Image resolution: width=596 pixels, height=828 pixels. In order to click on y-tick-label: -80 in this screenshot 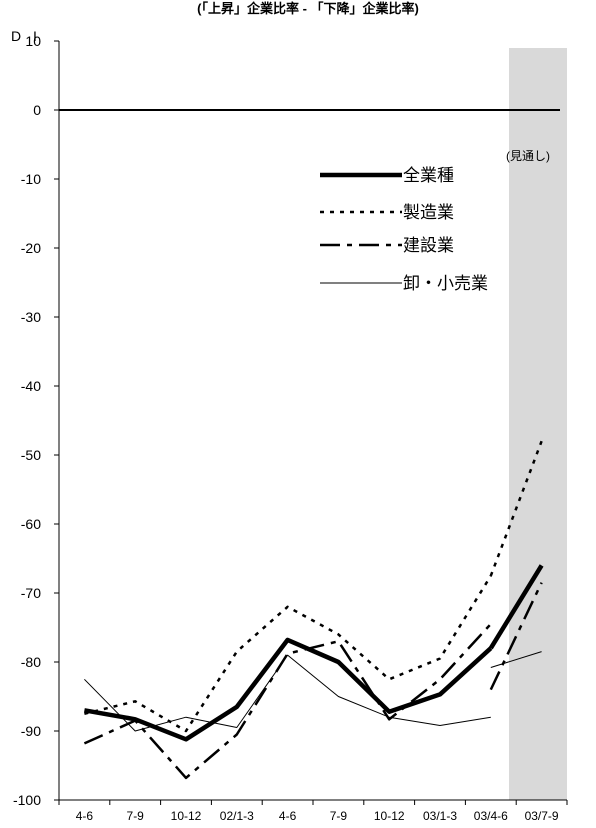, I will do `click(31, 662)`.